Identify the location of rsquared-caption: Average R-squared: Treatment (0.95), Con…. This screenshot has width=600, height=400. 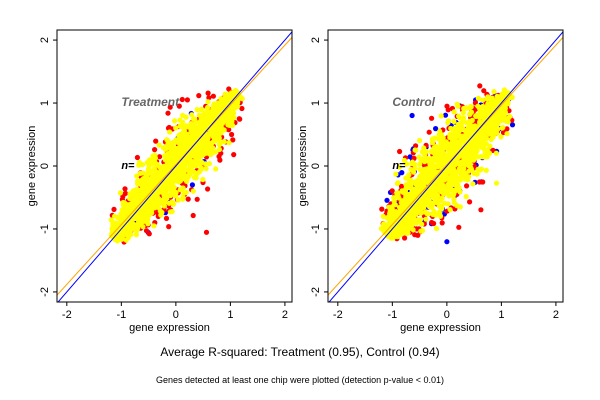
(299, 352).